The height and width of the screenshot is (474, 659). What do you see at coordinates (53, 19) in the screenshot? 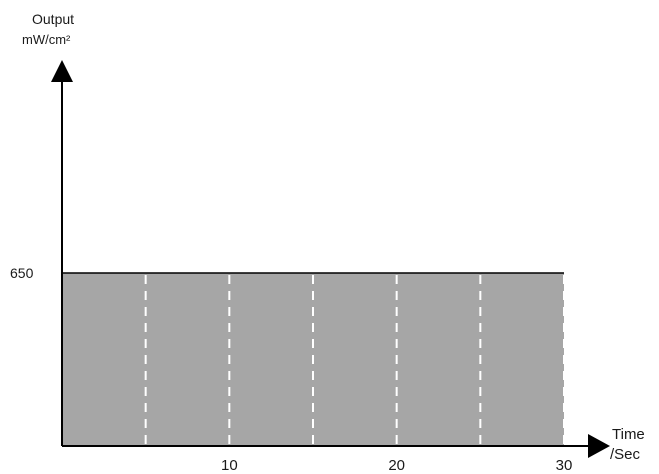
I see `y-axis-label-line1: Output` at bounding box center [53, 19].